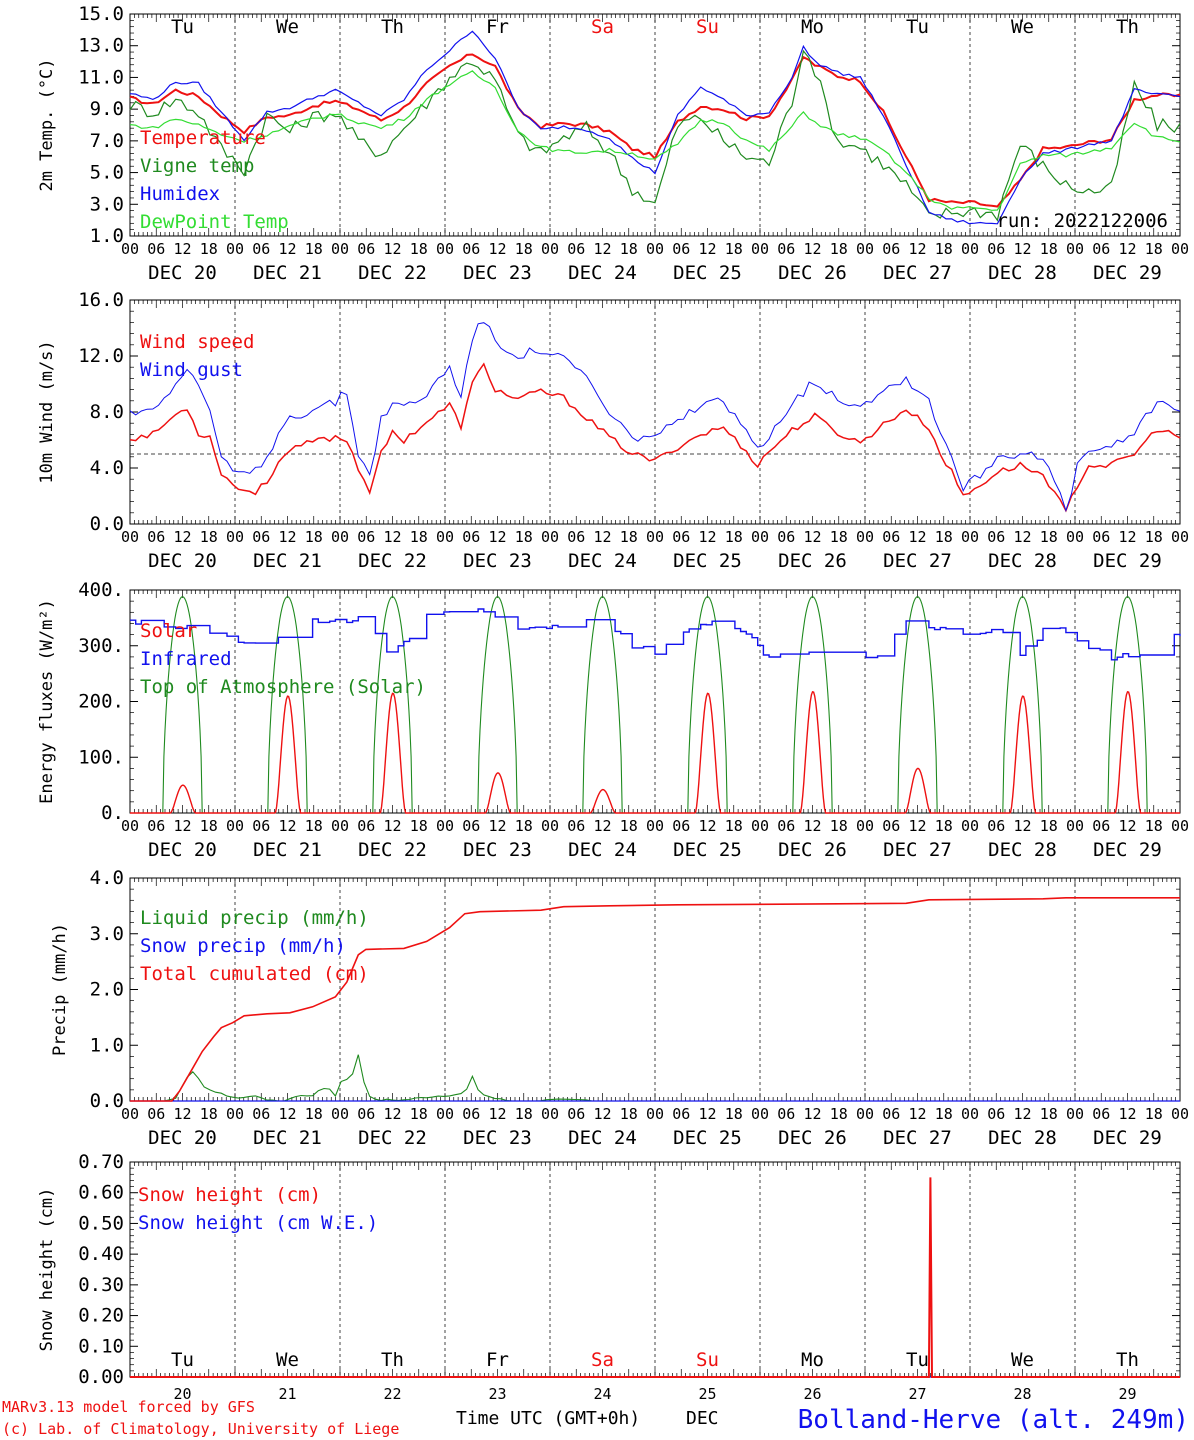 The width and height of the screenshot is (1194, 1440). What do you see at coordinates (283, 687) in the screenshot?
I see `legend-entry: Top of Atmosphere (Solar)` at bounding box center [283, 687].